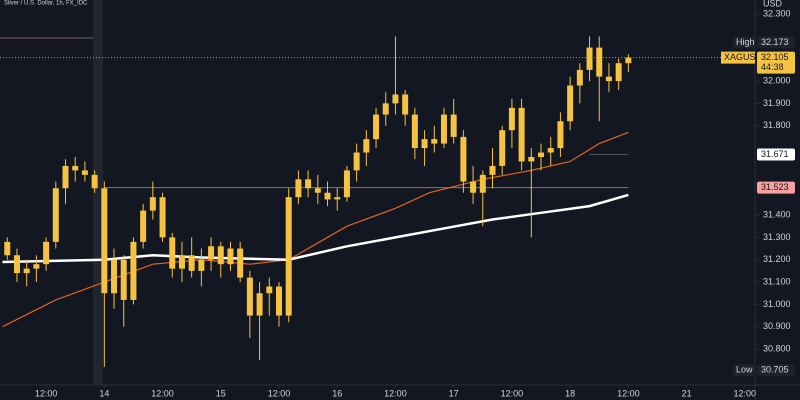 The height and width of the screenshot is (400, 800). I want to click on low-tag-name-box, so click(744, 370).